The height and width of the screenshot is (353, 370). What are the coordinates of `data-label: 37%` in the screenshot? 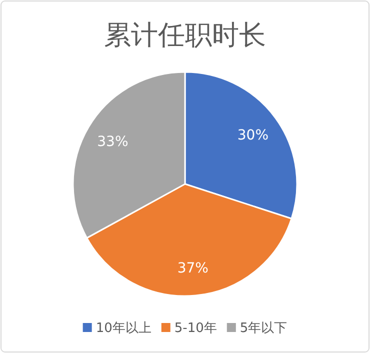 It's located at (192, 268).